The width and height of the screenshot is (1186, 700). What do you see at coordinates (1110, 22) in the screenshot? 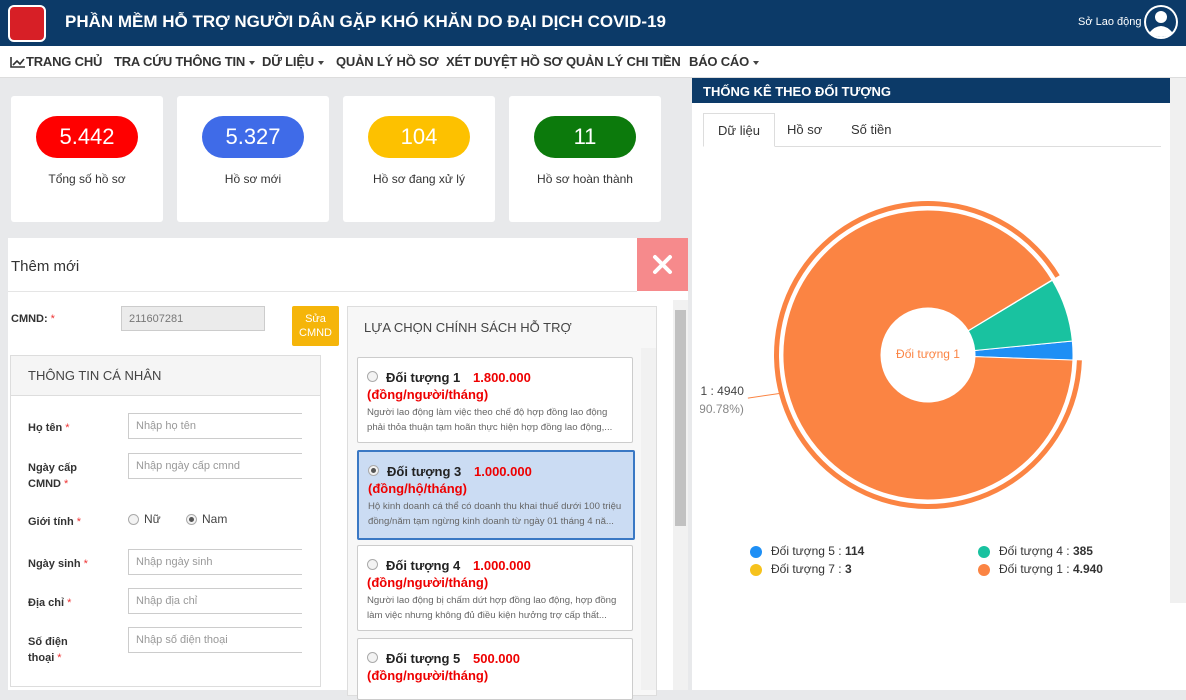
I see `user-name: Sở Lao động` at bounding box center [1110, 22].